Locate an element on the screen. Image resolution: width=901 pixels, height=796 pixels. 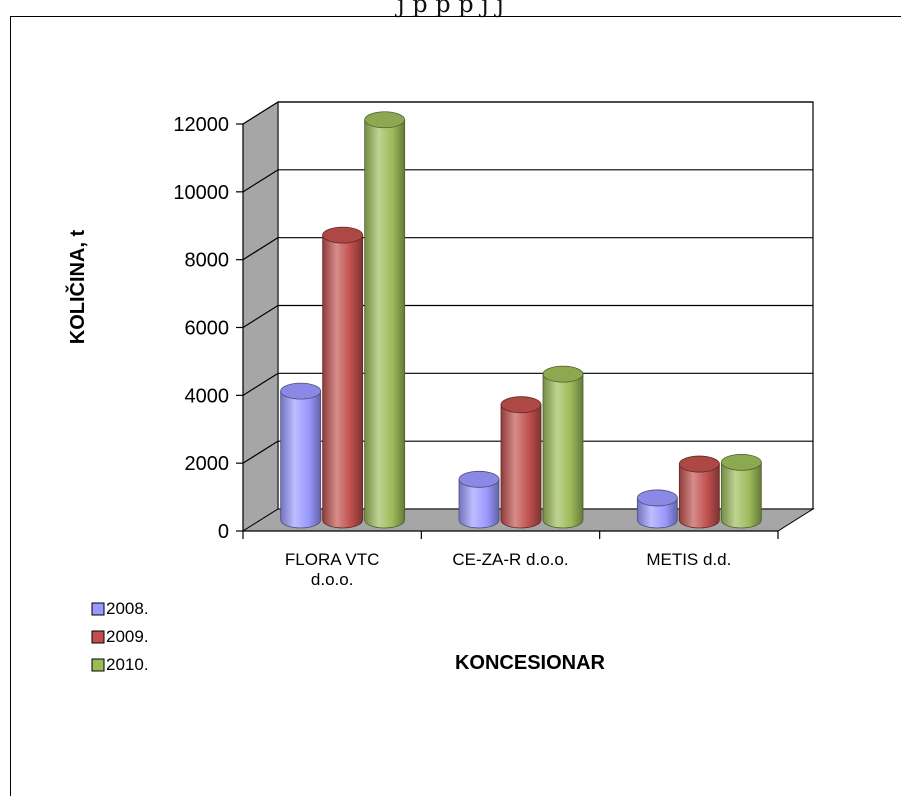
category-label-2: METIS d.d. is located at coordinates (688, 559).